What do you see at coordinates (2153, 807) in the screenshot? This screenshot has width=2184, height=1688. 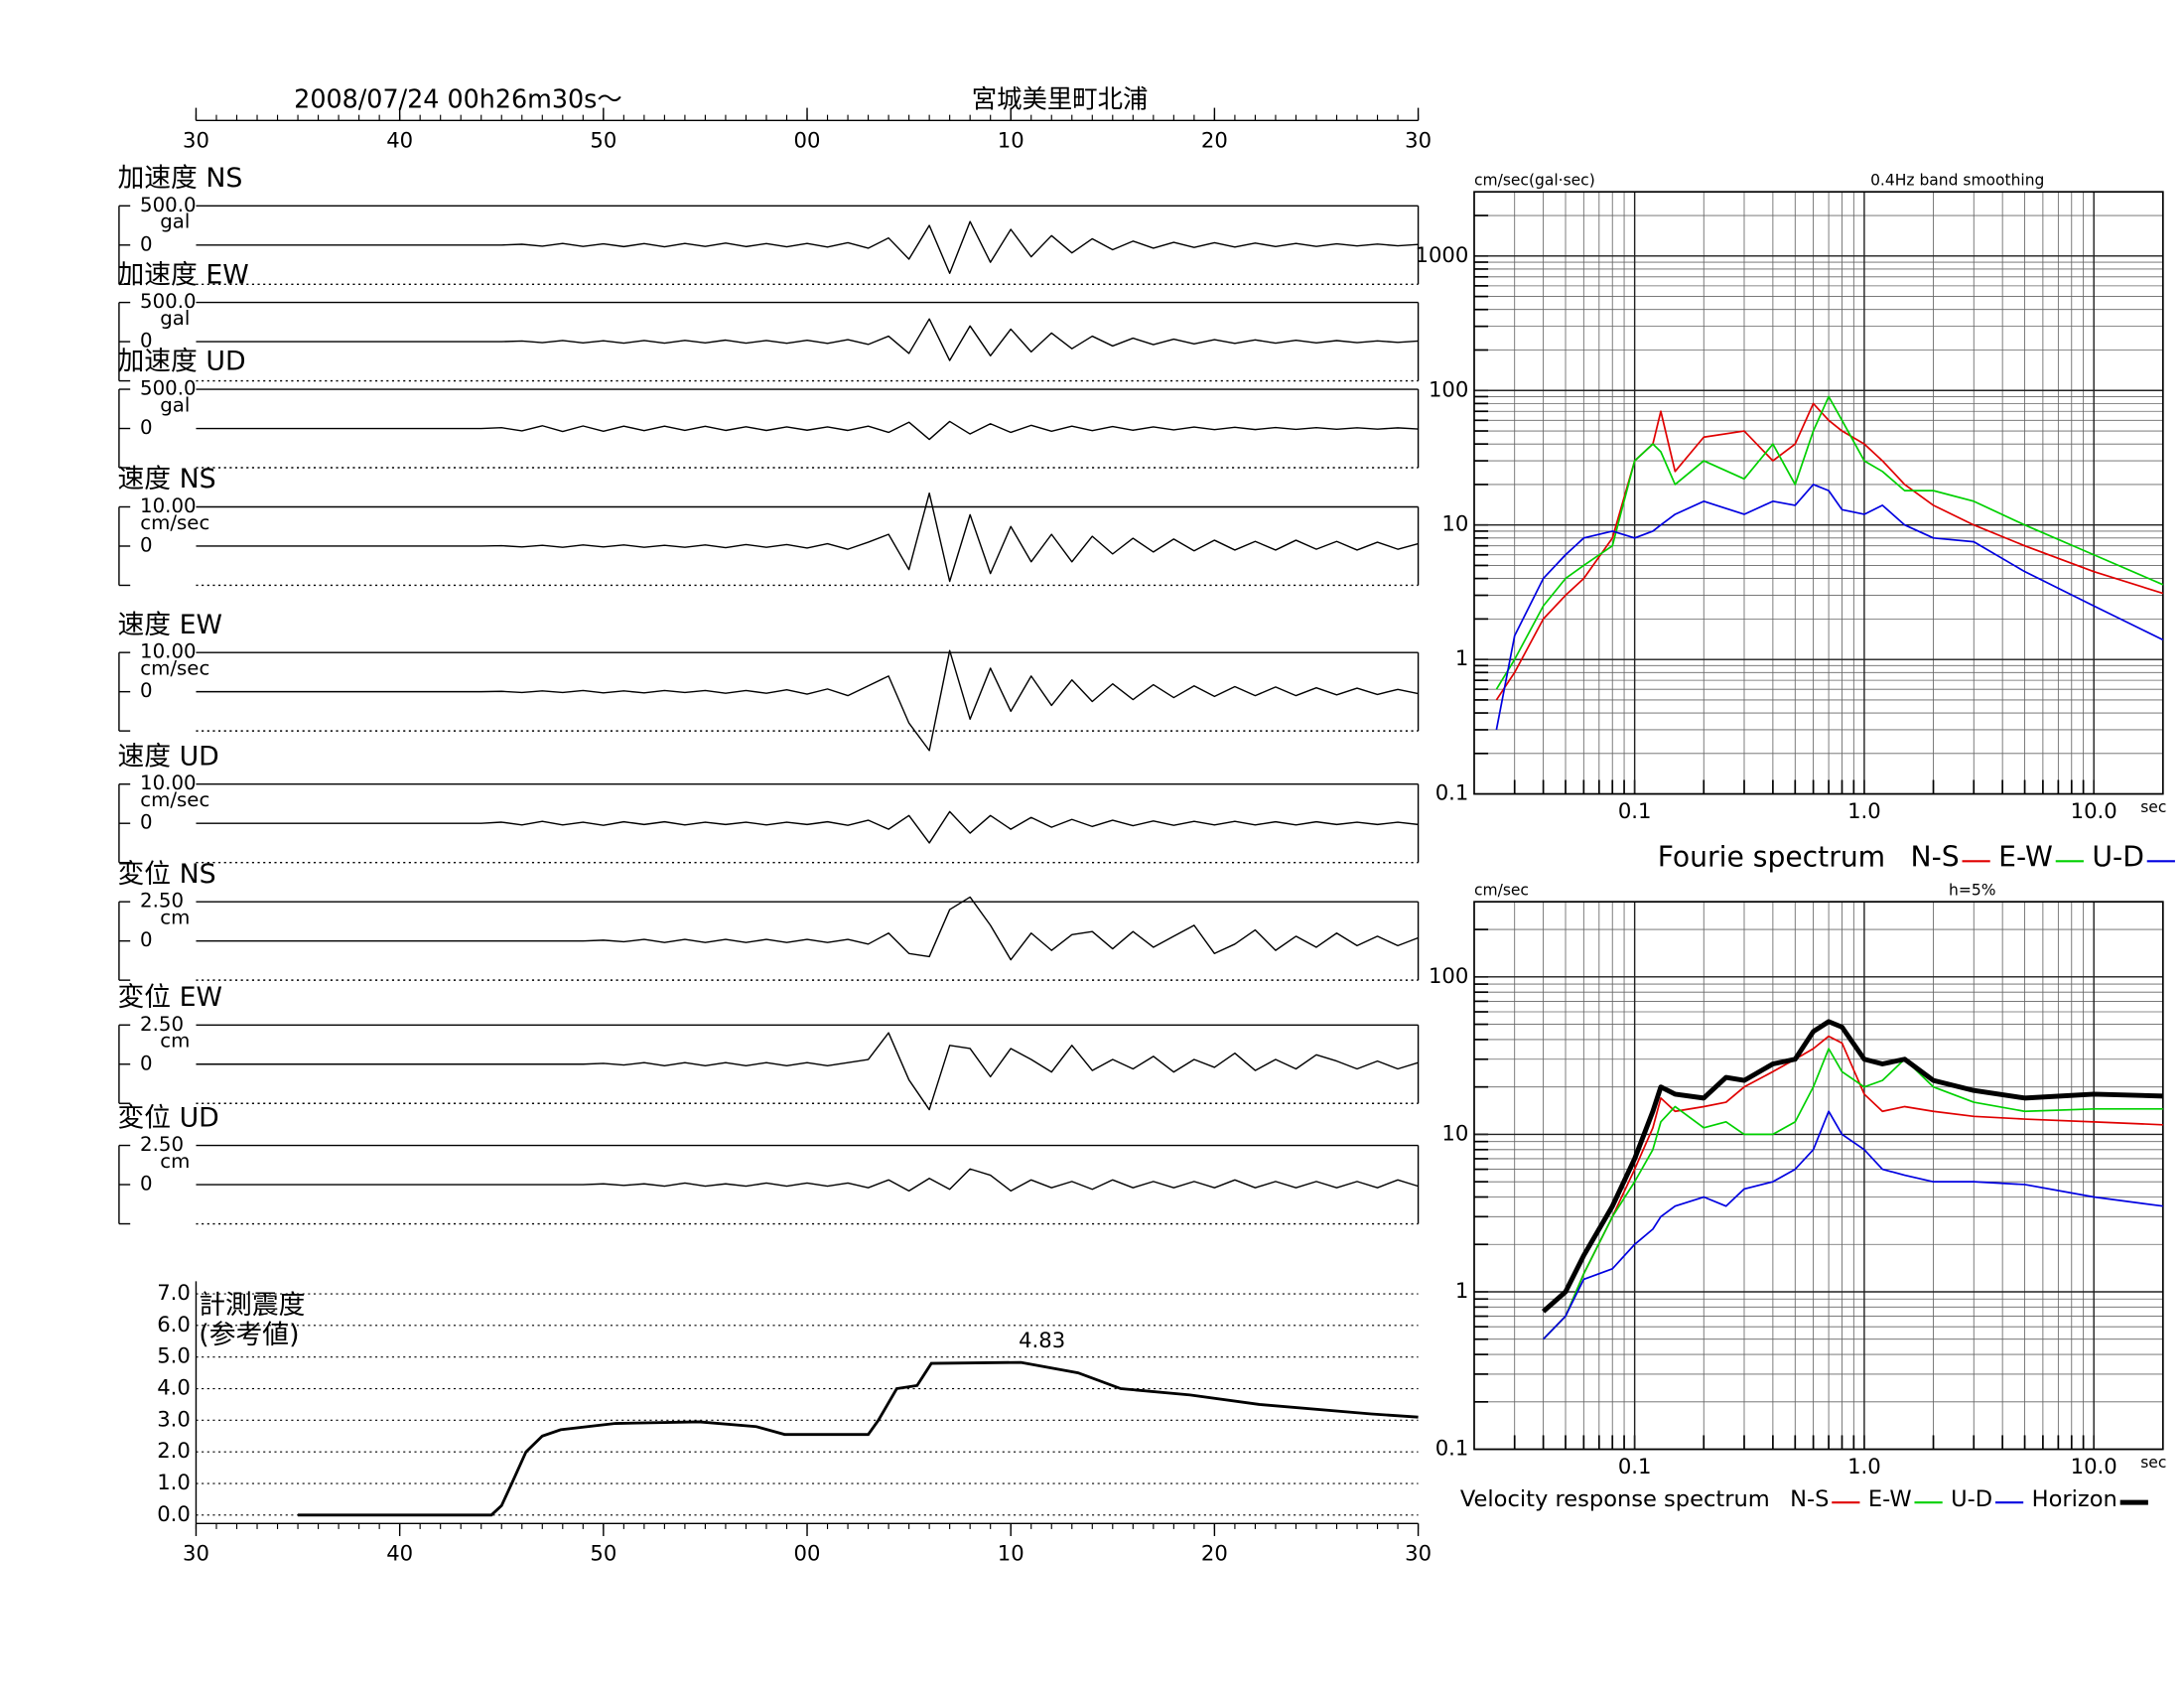 I see `x-axis-label: sec` at bounding box center [2153, 807].